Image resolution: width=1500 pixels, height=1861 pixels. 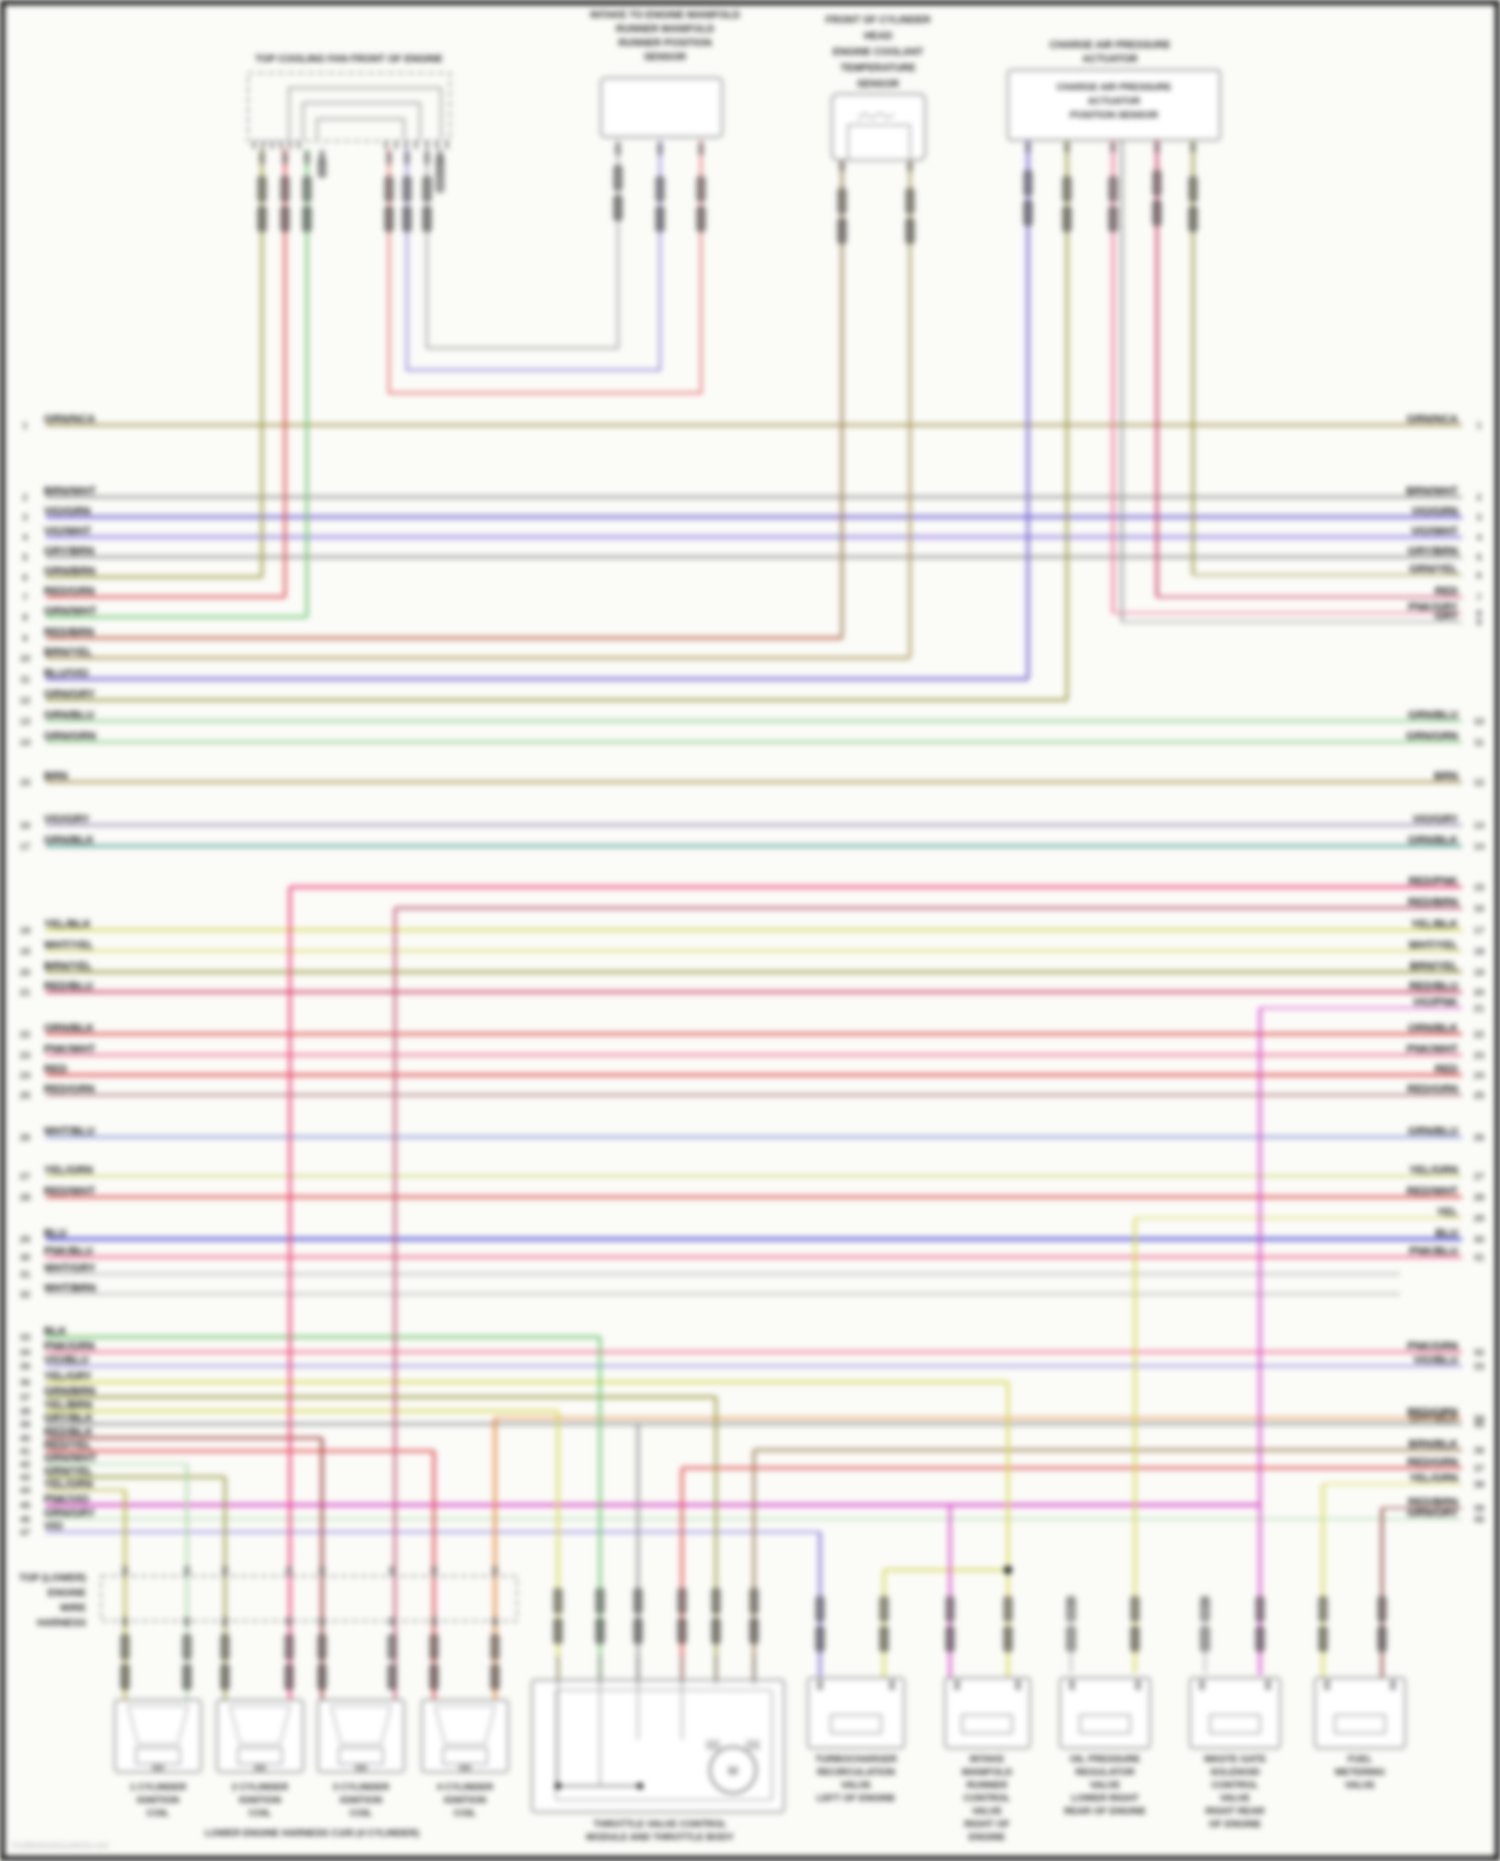 What do you see at coordinates (312, 1833) in the screenshot?
I see `svg-text:LOWER ENGINE HARNESS C105 (4 C: LOWER ENGINE HARNESS C105 (4 CYLINDER)` at bounding box center [312, 1833].